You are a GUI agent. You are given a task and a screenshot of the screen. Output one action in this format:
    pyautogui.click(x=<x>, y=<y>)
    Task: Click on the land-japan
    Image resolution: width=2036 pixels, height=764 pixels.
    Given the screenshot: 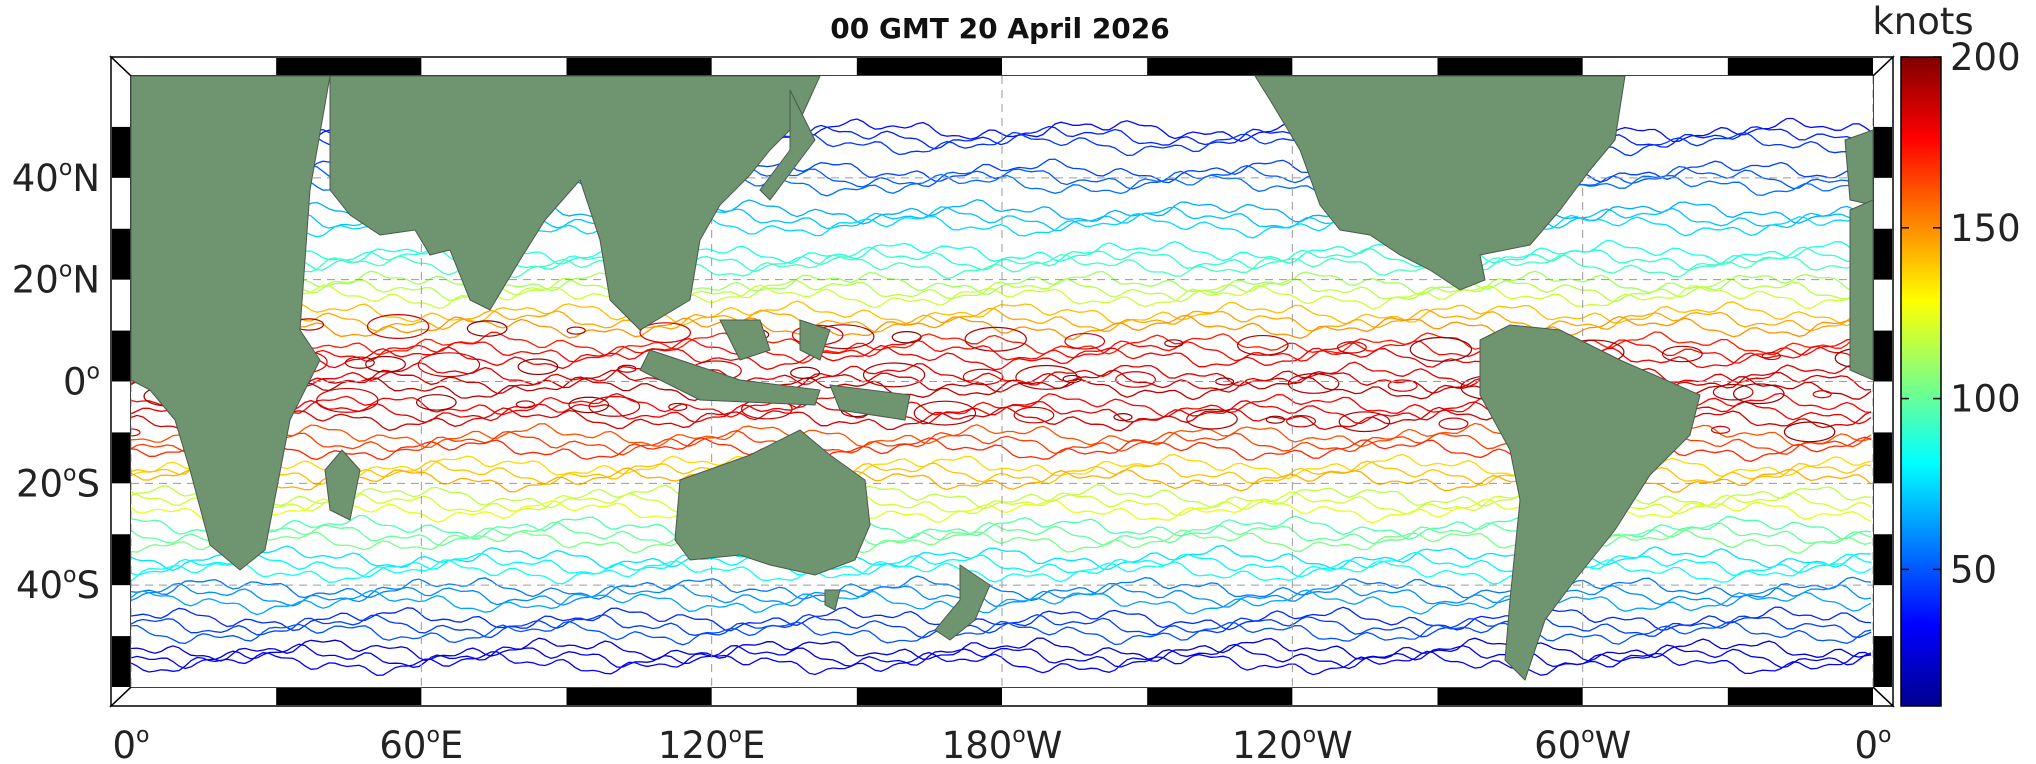 What is the action you would take?
    pyautogui.click(x=787, y=145)
    